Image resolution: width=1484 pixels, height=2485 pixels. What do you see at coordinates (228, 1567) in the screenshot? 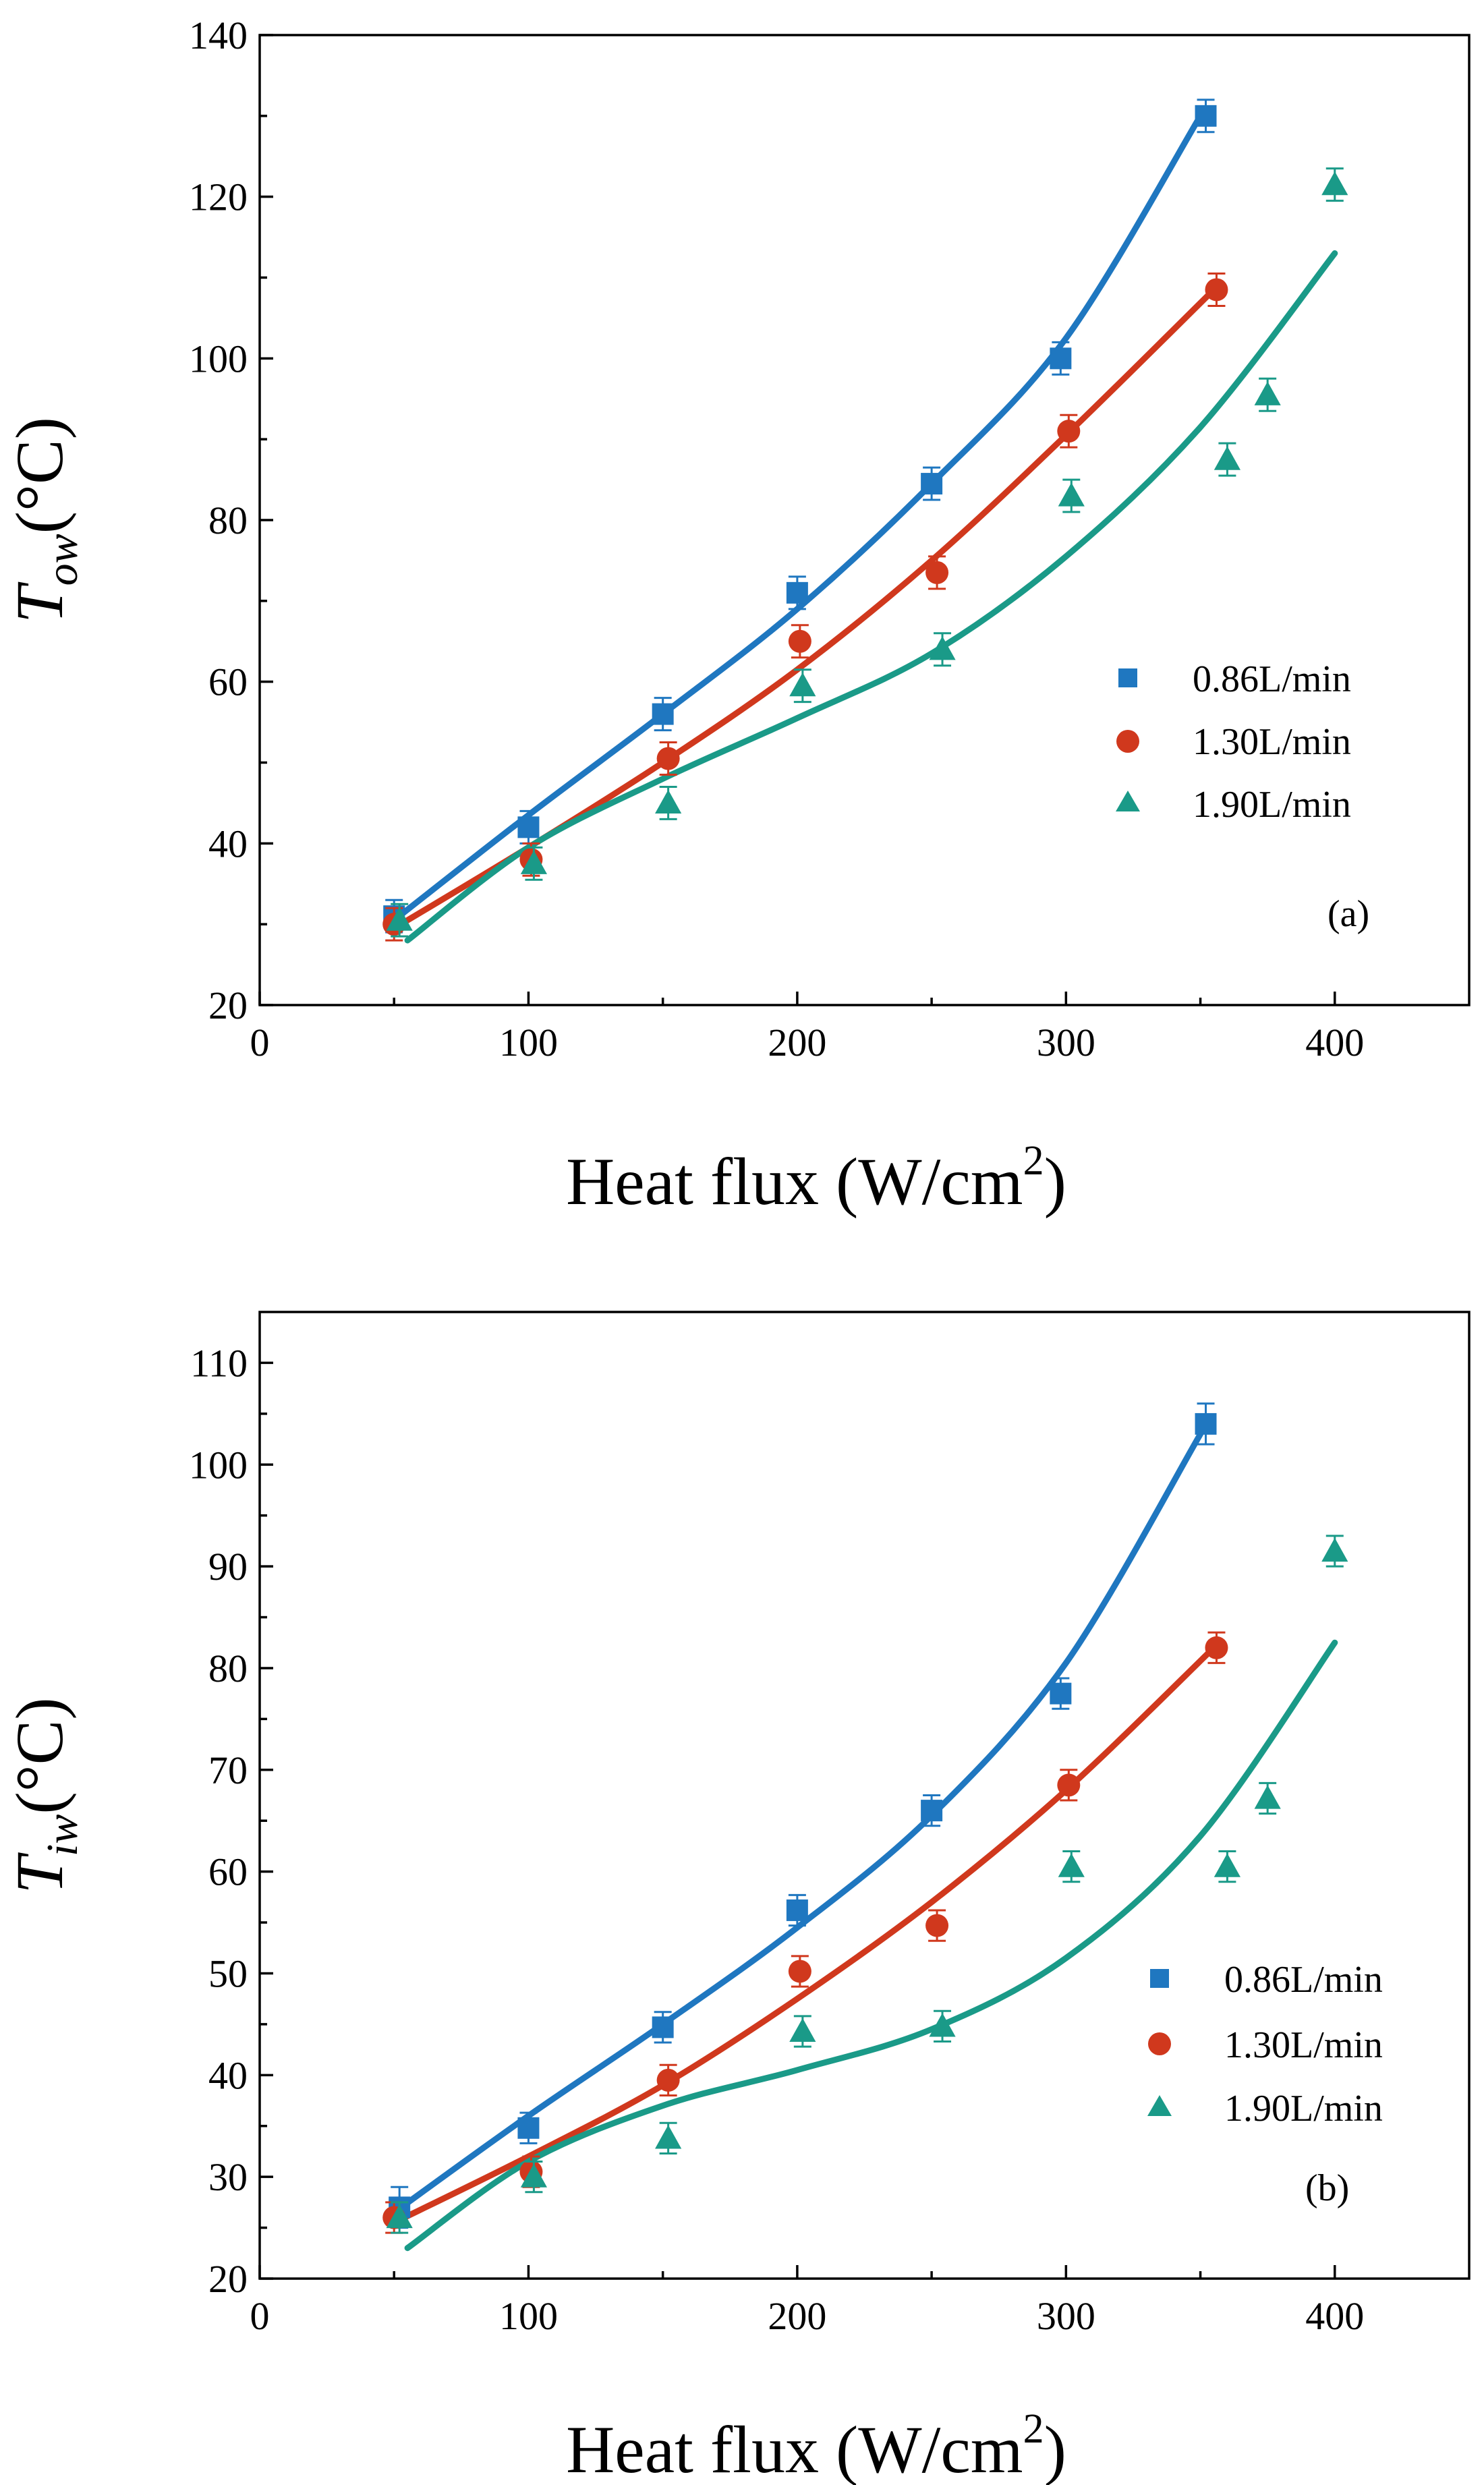
I see `y-tick-label: 90` at bounding box center [228, 1567].